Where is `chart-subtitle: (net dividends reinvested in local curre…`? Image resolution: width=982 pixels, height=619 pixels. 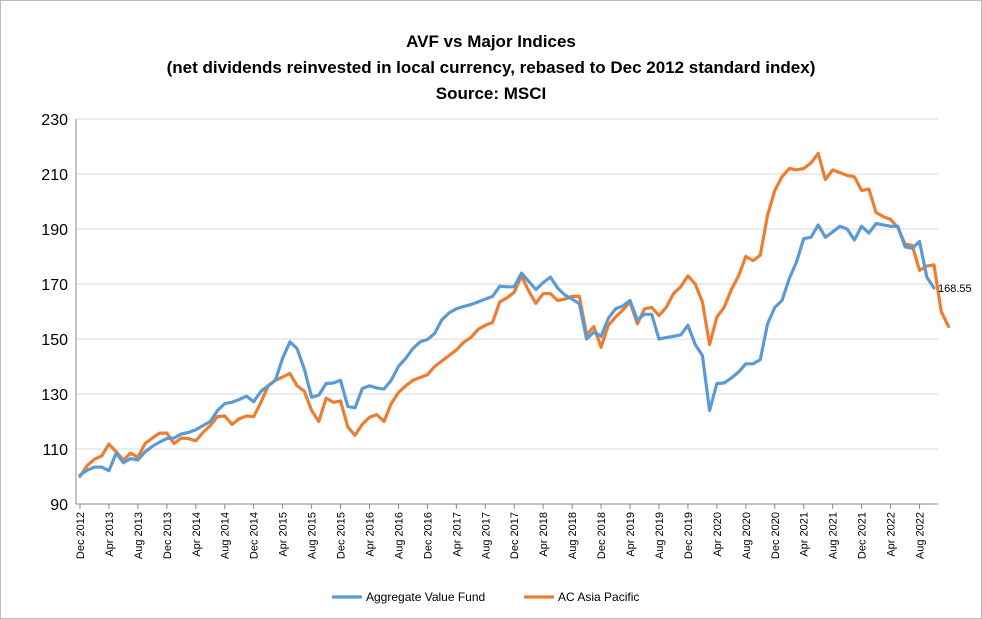
chart-subtitle: (net dividends reinvested in local curre… is located at coordinates (491, 67).